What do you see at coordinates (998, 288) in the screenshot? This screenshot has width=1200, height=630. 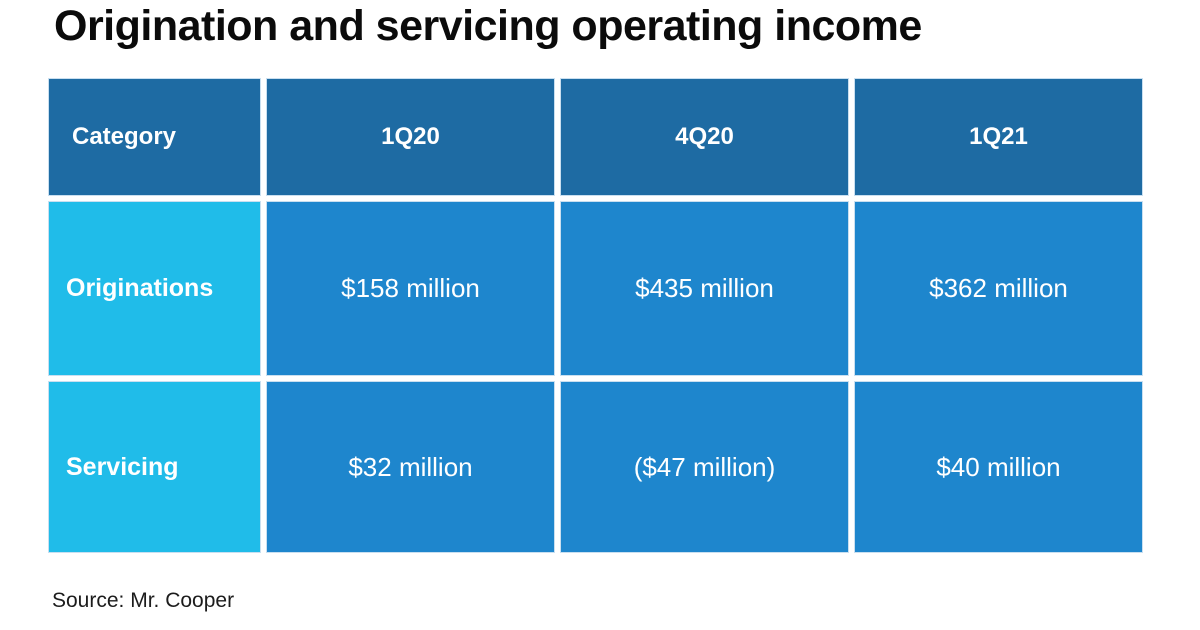 I see `cell-originations-1q21: $362 million` at bounding box center [998, 288].